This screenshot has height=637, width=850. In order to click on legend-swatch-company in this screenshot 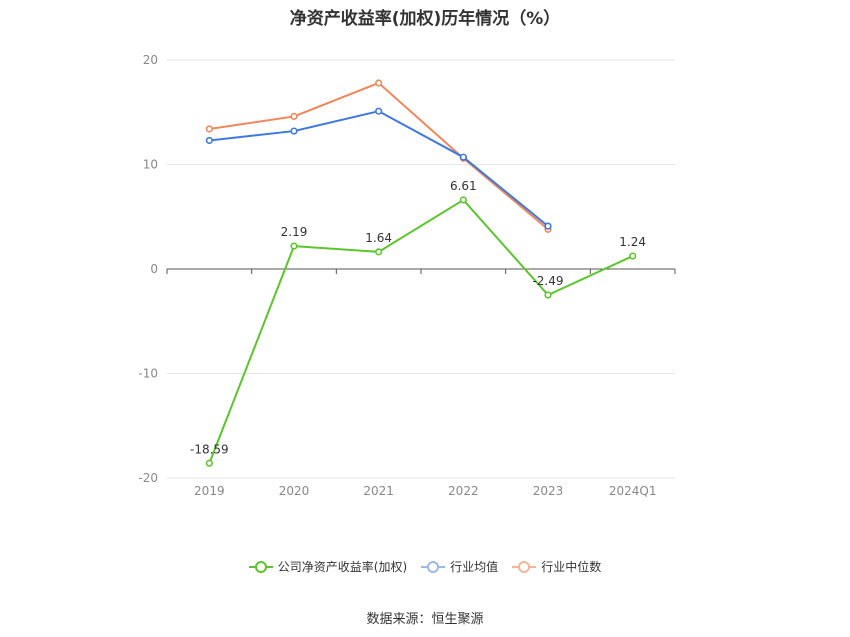, I will do `click(260, 566)`.